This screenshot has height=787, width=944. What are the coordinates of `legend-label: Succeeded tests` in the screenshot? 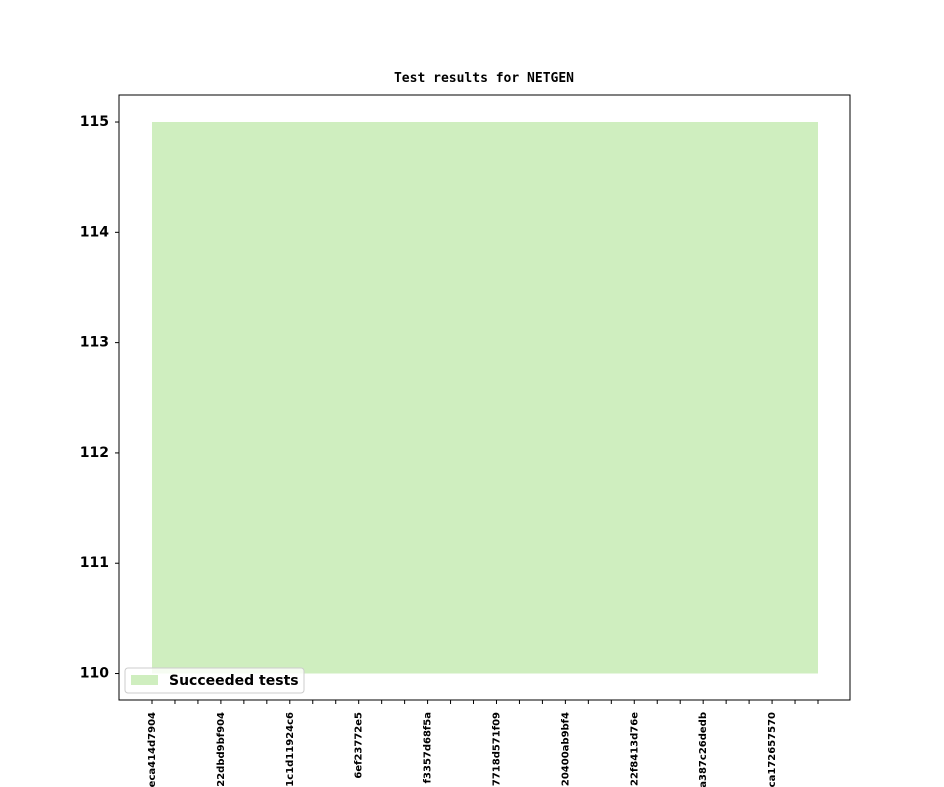 It's located at (234, 681).